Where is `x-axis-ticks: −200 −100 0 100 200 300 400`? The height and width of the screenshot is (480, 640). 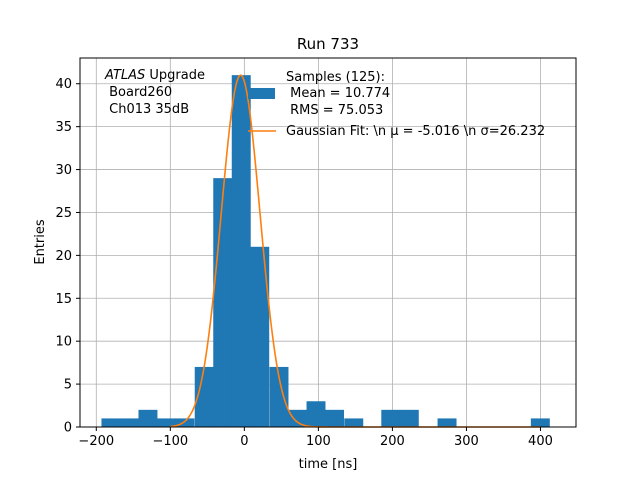
x-axis-ticks: −200 −100 0 100 200 300 400 is located at coordinates (315, 438).